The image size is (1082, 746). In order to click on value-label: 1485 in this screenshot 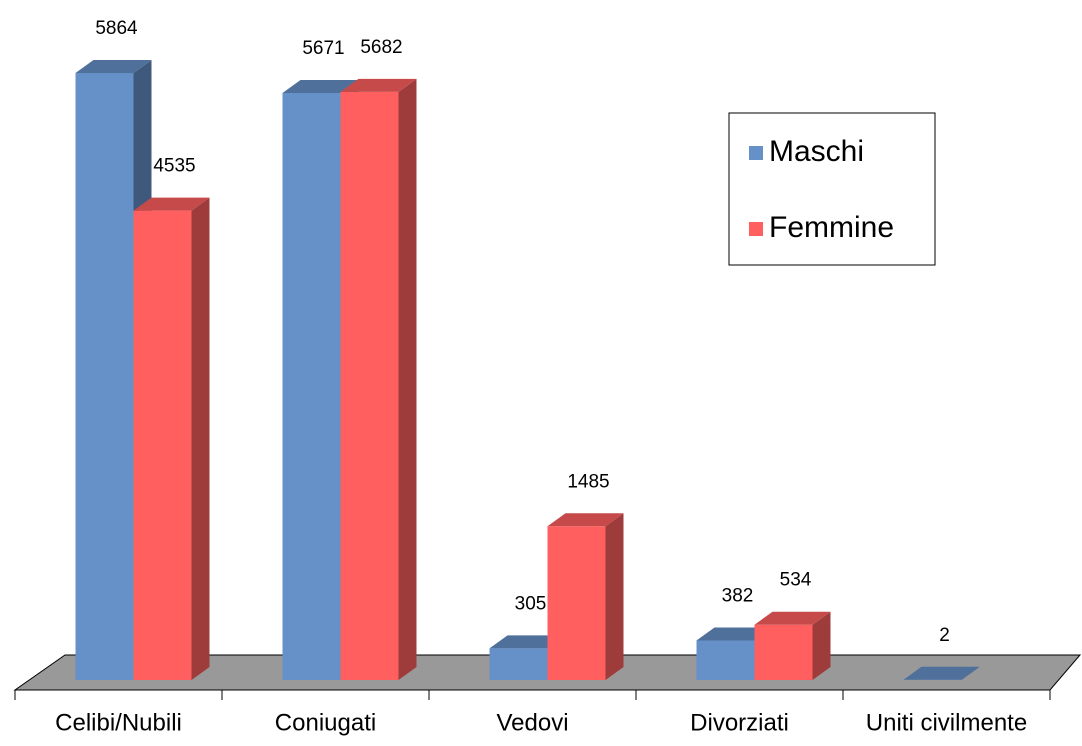, I will do `click(588, 481)`.